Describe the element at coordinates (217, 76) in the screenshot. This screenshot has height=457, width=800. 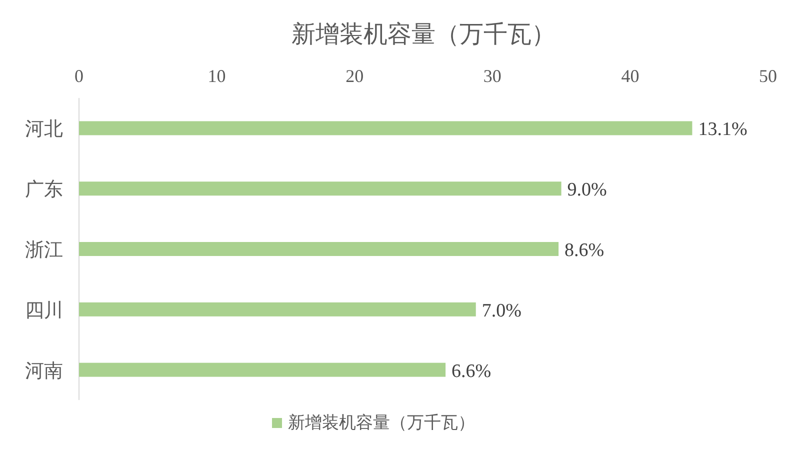
I see `x-tick-label: 10` at that location.